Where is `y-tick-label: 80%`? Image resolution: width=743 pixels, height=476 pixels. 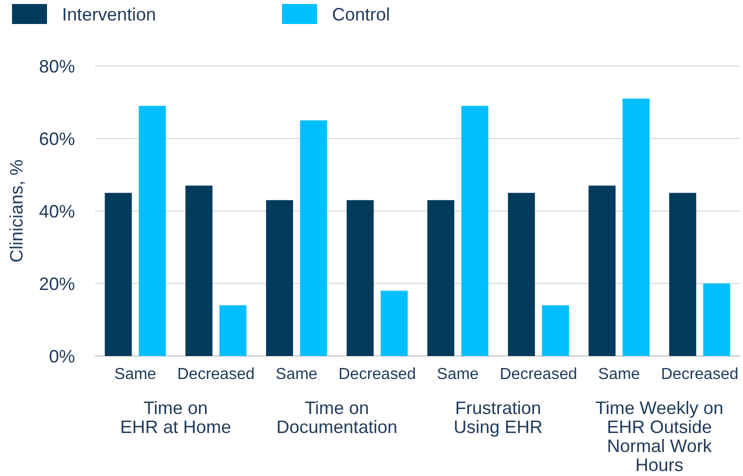
y-tick-label: 80% is located at coordinates (56, 66).